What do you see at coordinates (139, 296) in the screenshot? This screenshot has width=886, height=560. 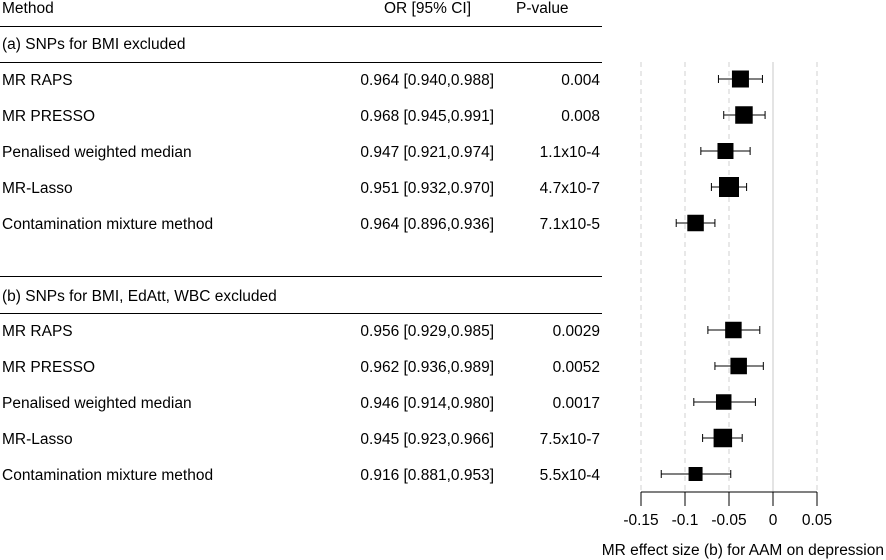 I see `section-b-title: (b) SNPs for BMI, EdAtt, WBC excluded` at bounding box center [139, 296].